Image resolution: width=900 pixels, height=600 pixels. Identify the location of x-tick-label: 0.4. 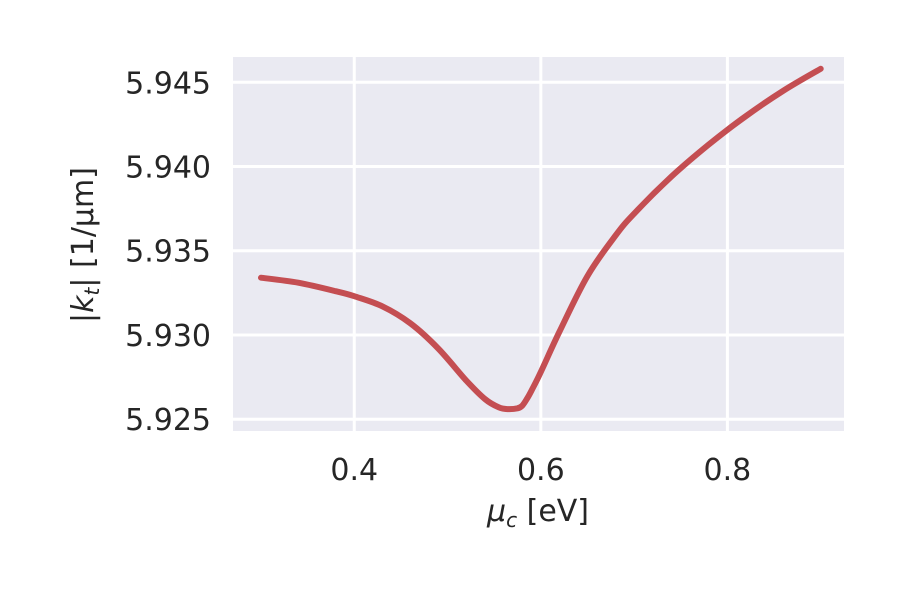
(354, 470).